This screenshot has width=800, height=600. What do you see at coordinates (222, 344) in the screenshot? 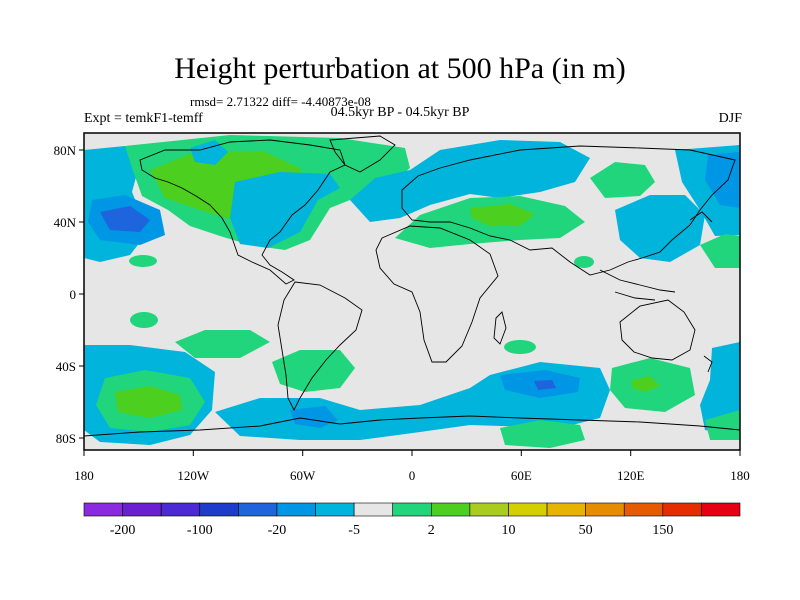
I see `anomaly-region-subtropical-positive` at bounding box center [222, 344].